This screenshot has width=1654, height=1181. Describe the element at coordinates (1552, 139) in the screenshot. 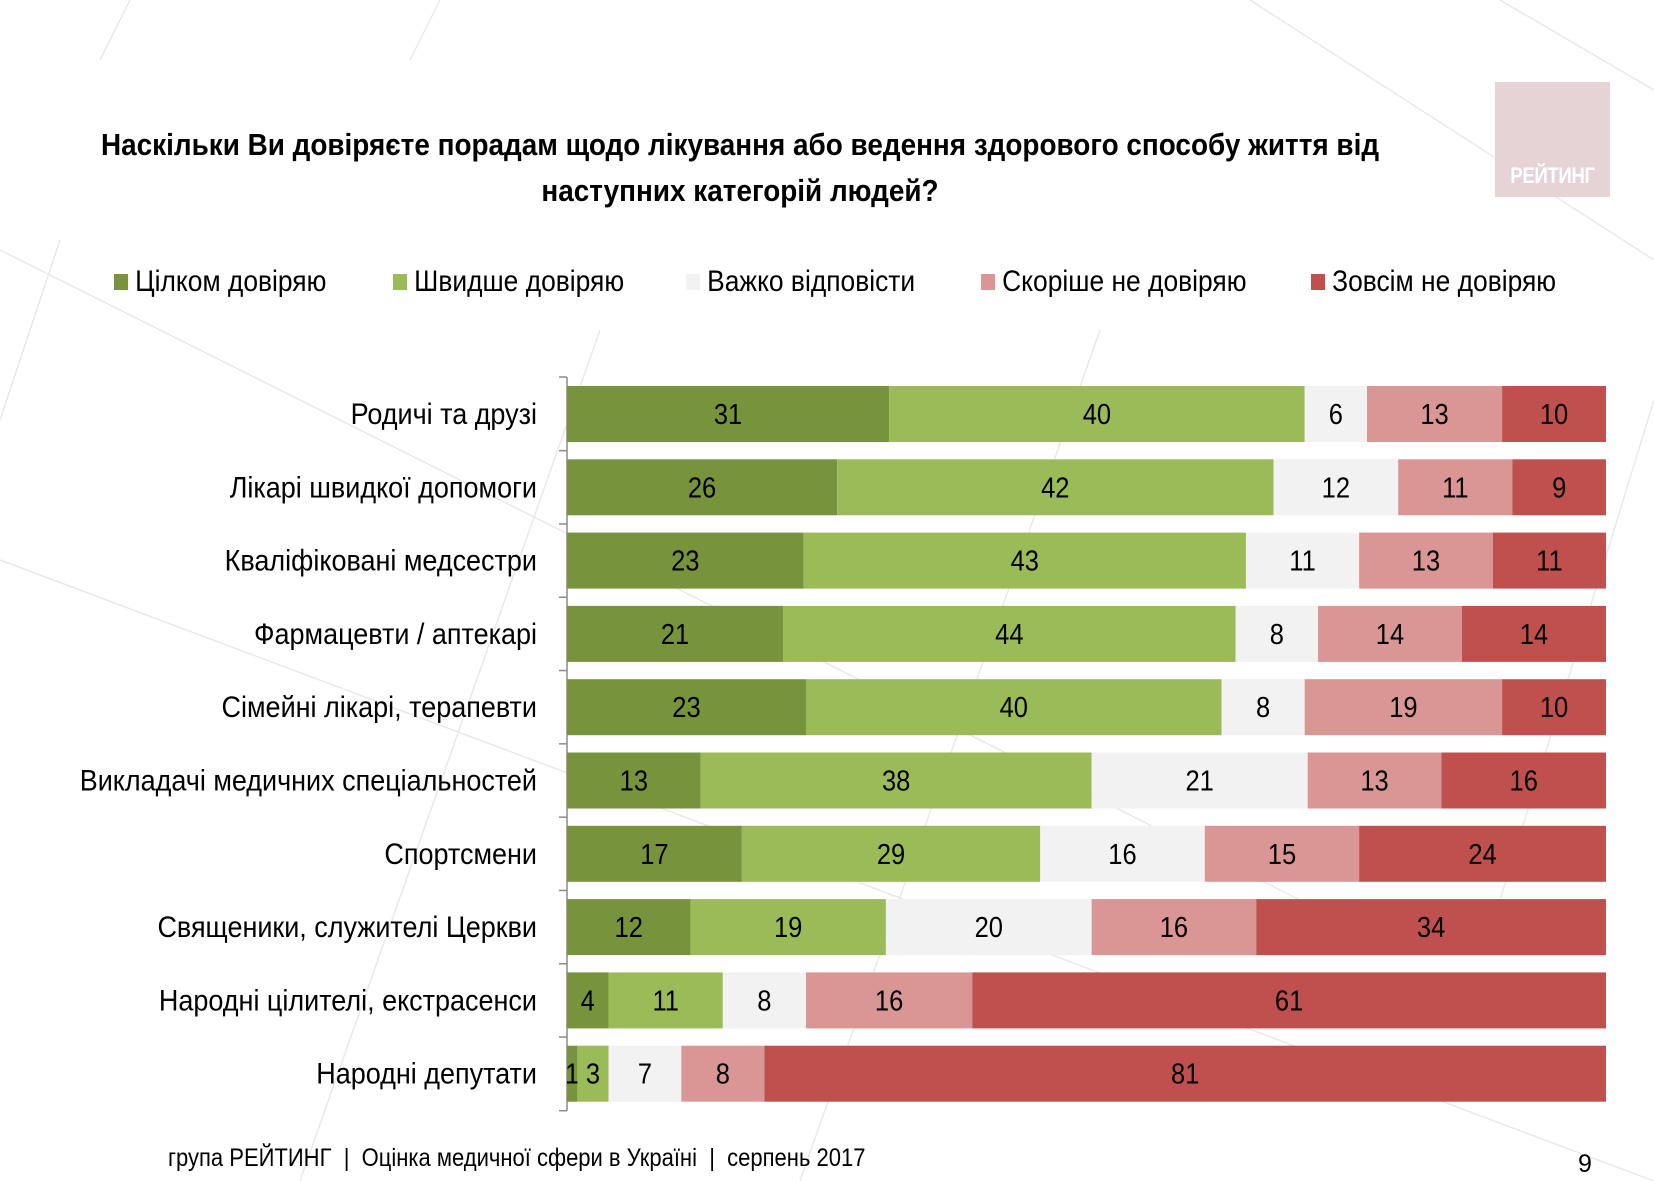

I see `rating-logo: РЕЙТИНГ` at that location.